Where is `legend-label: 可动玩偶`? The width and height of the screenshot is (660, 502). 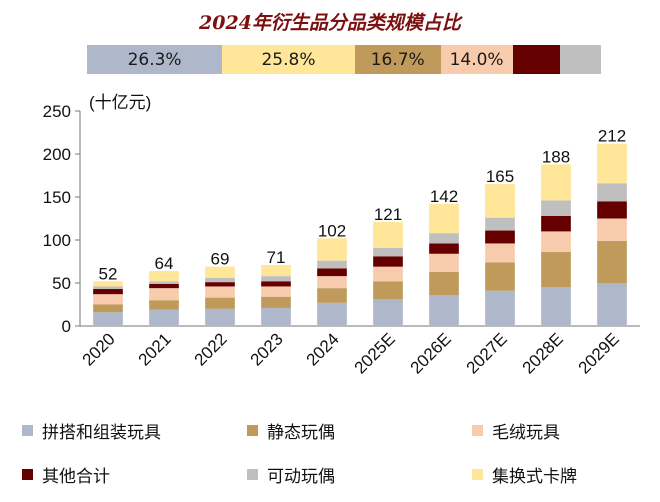
legend-label: 可动玩偶 is located at coordinates (301, 477).